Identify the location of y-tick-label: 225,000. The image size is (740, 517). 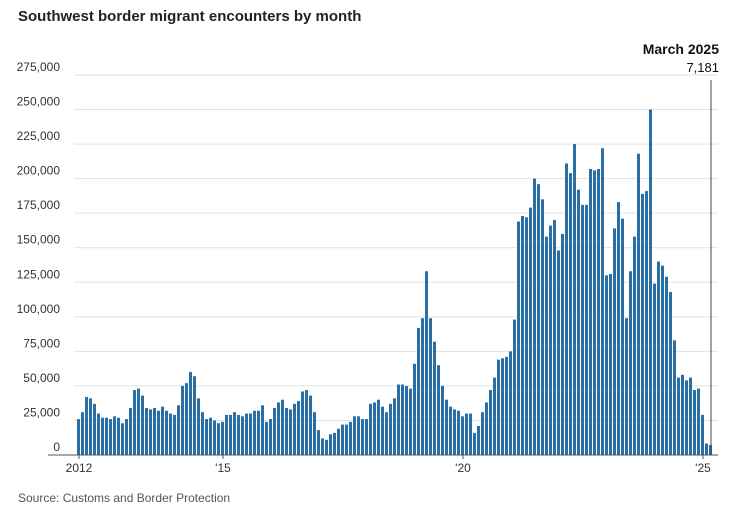
(39, 136).